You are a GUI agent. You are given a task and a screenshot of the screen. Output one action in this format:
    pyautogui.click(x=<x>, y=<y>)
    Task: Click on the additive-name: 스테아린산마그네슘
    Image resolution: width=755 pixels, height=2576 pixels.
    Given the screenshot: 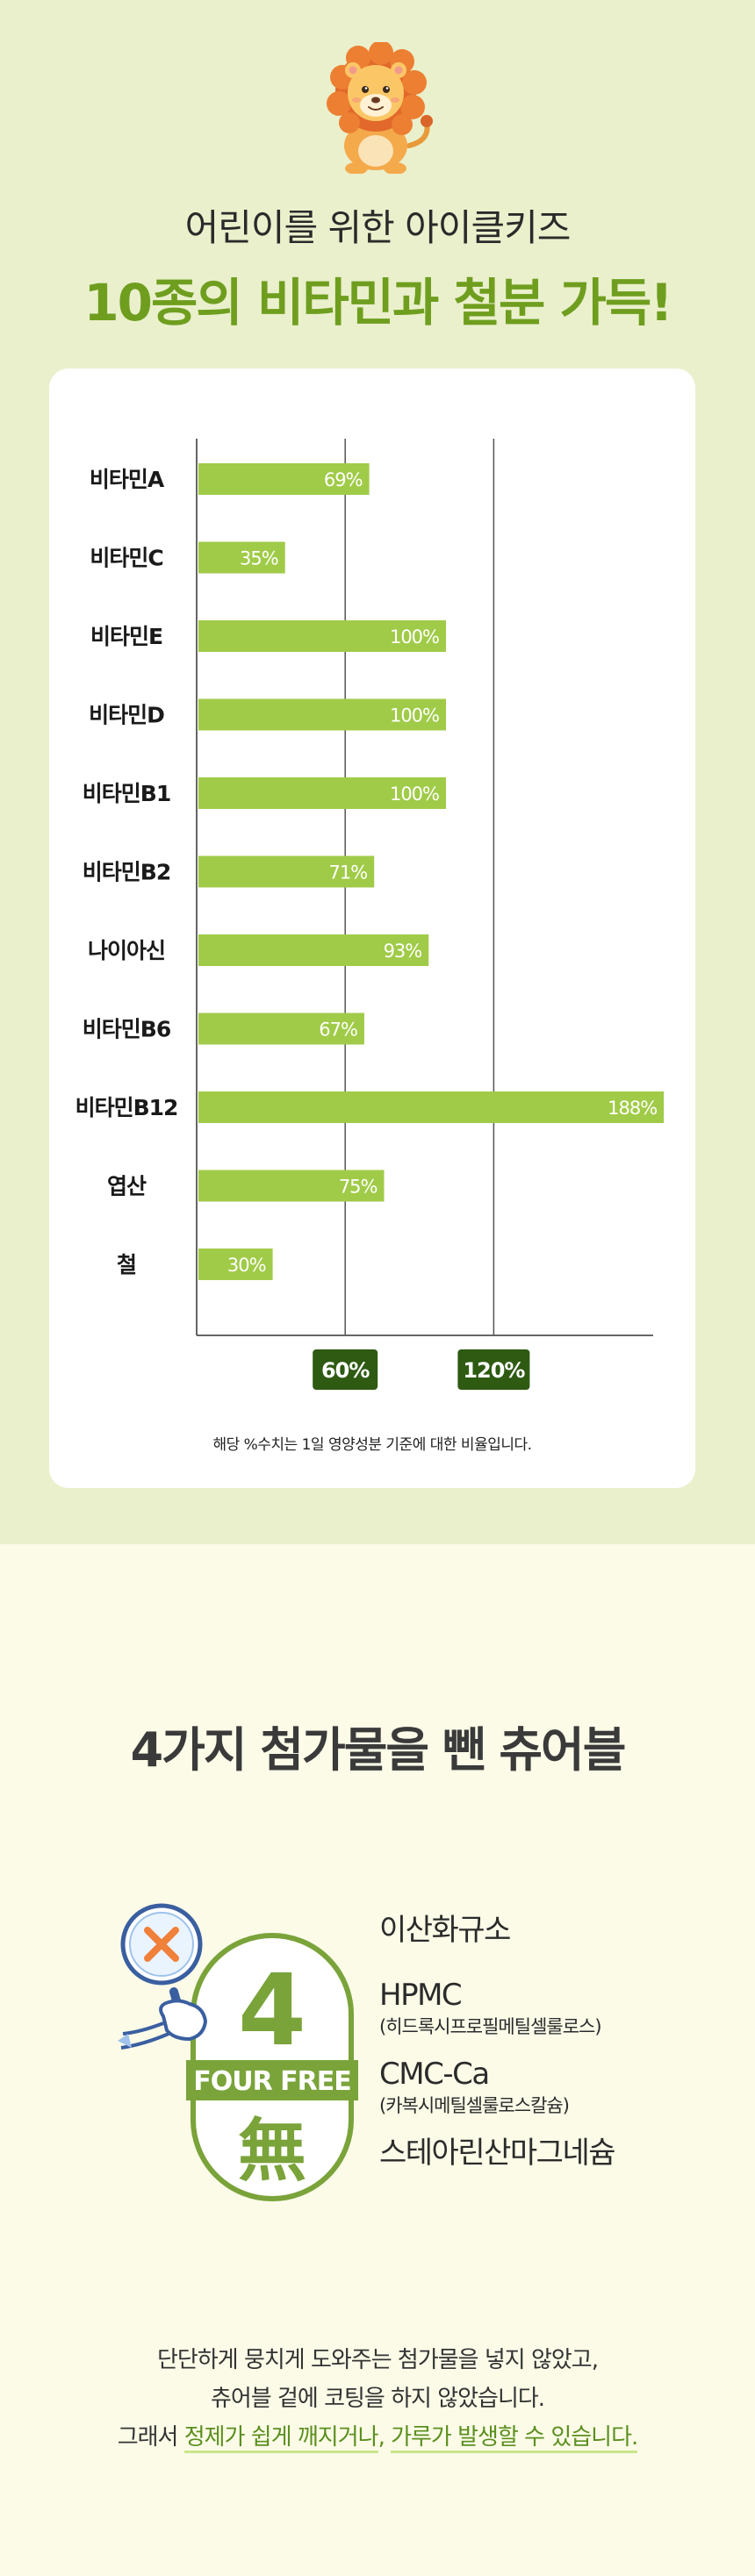 What is the action you would take?
    pyautogui.click(x=497, y=2153)
    